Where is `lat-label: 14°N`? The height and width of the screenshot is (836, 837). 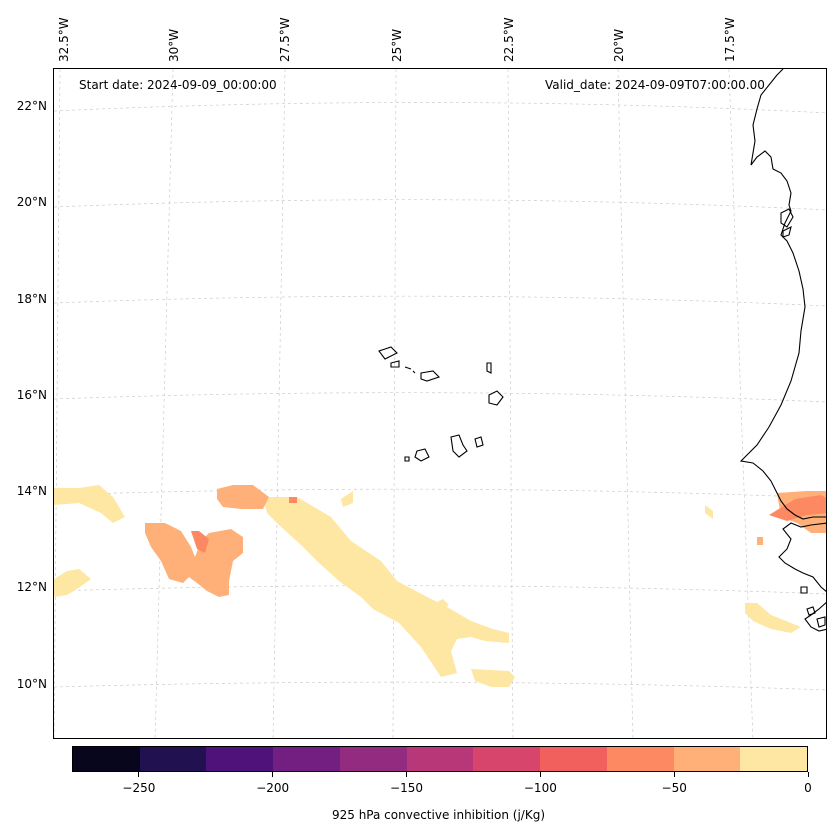
lat-label: 14°N is located at coordinates (31, 491).